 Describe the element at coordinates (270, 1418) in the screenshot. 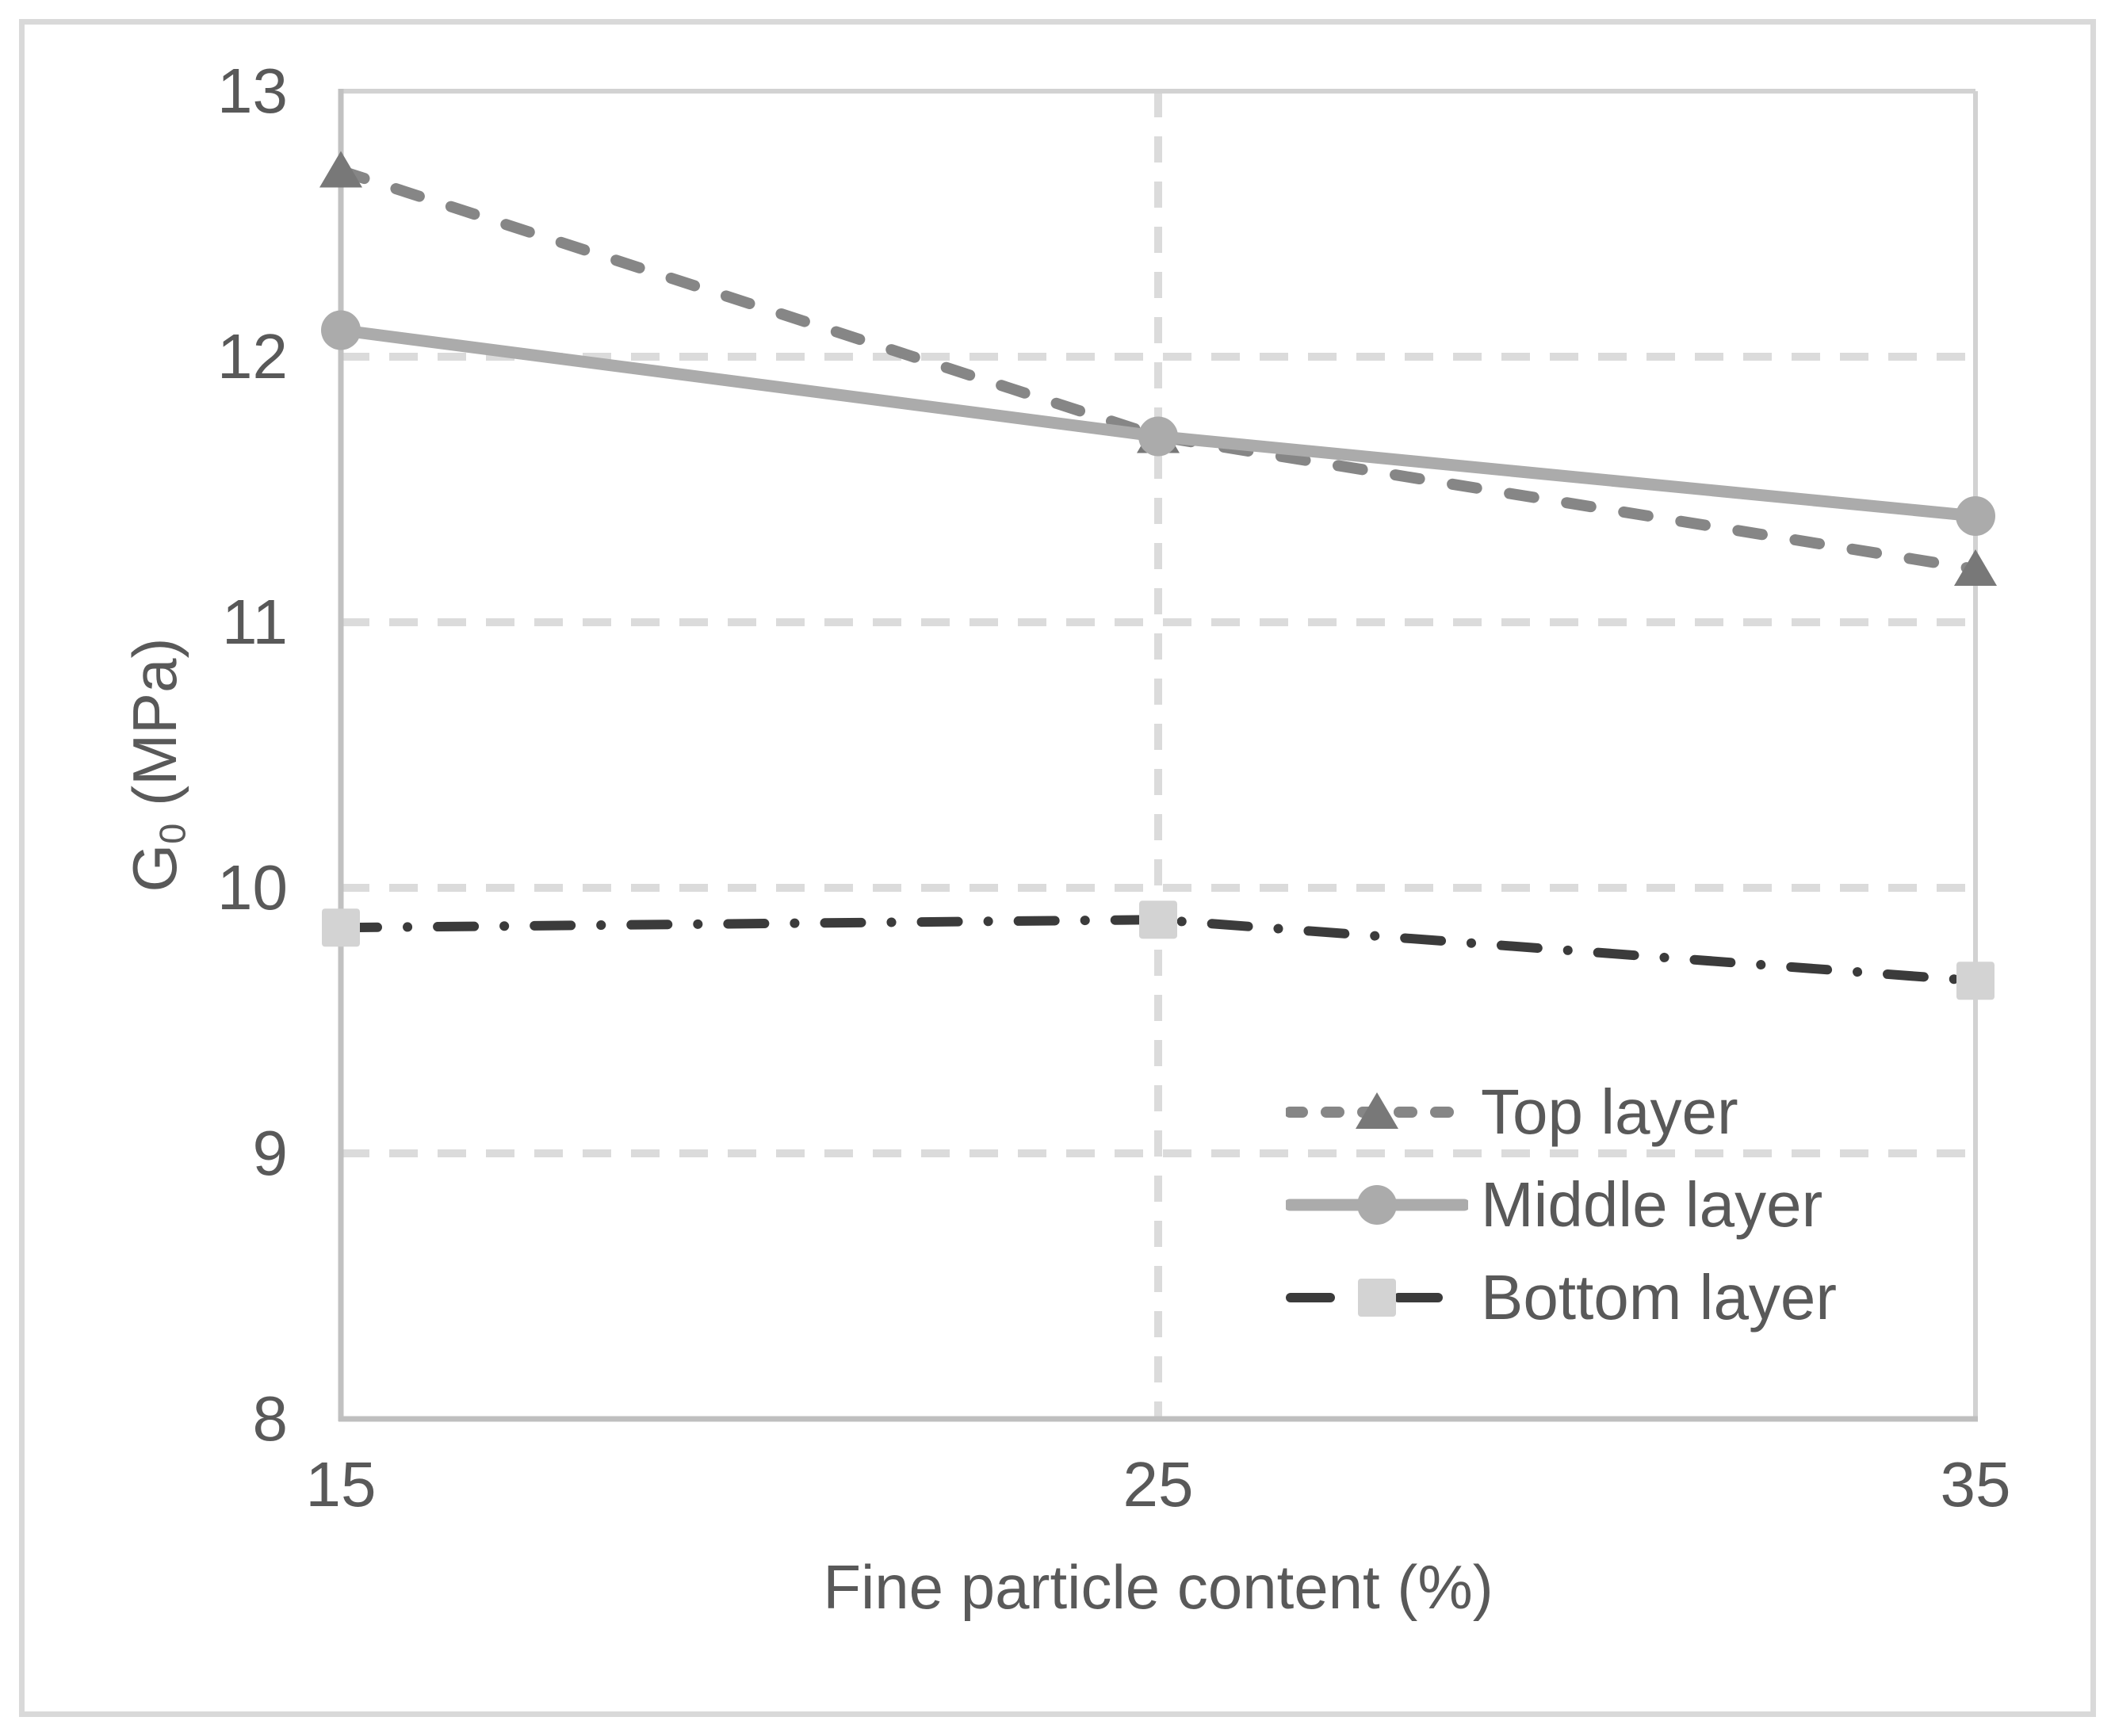

I see `y-tick-label-8: 8` at that location.